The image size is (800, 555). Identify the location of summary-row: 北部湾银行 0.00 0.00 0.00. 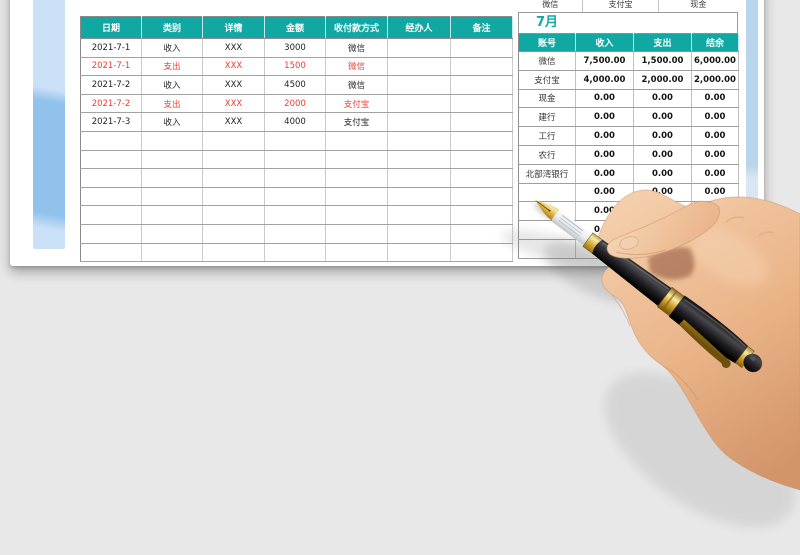
(628, 174).